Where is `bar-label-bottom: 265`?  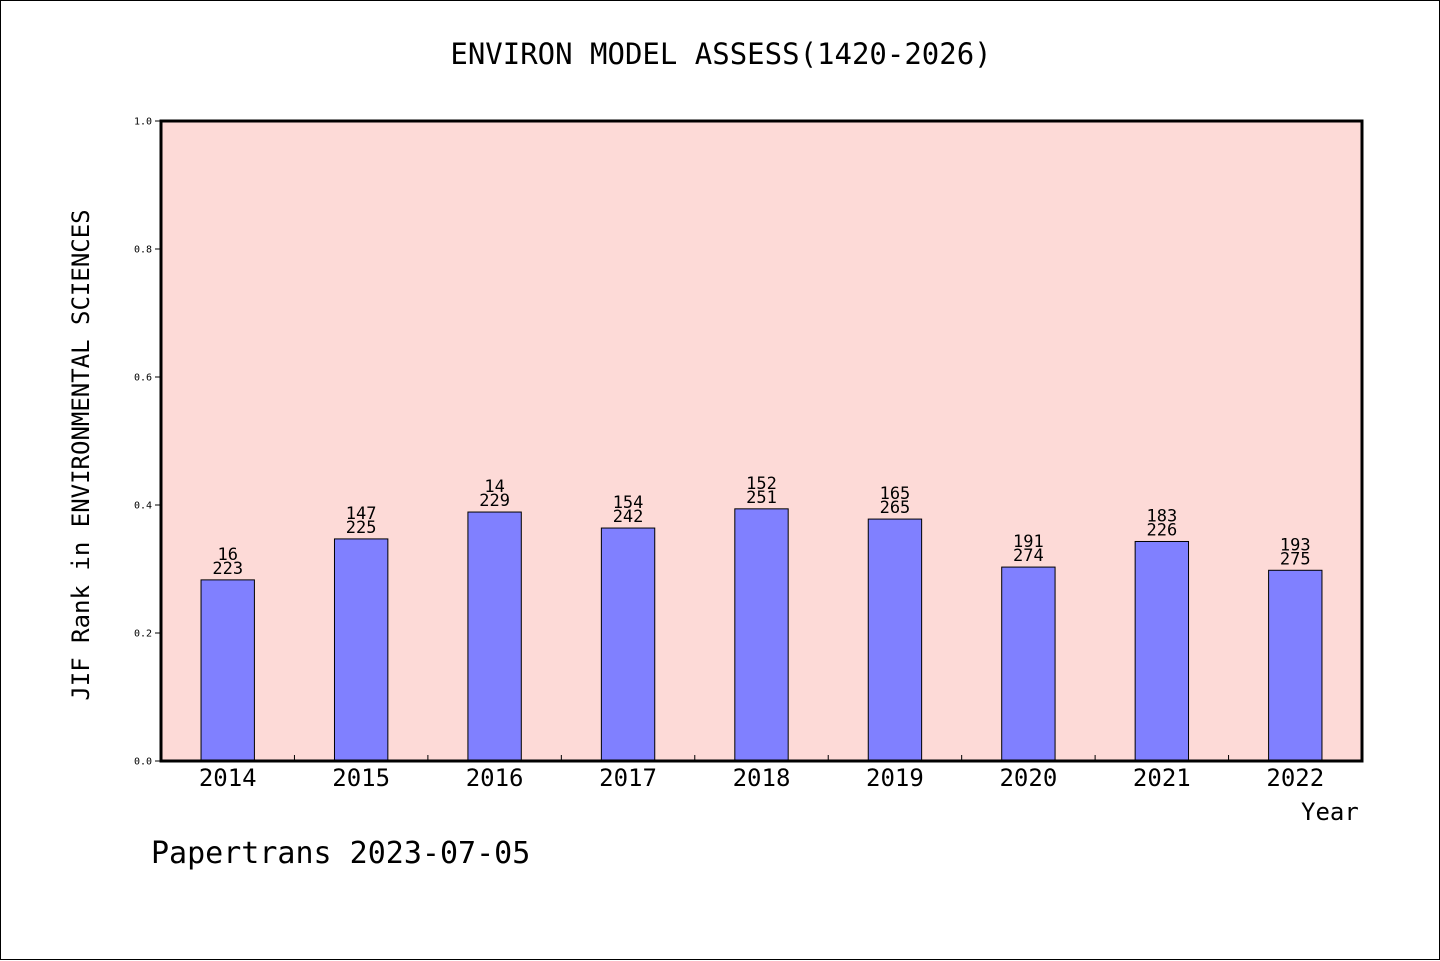
bar-label-bottom: 265 is located at coordinates (895, 508).